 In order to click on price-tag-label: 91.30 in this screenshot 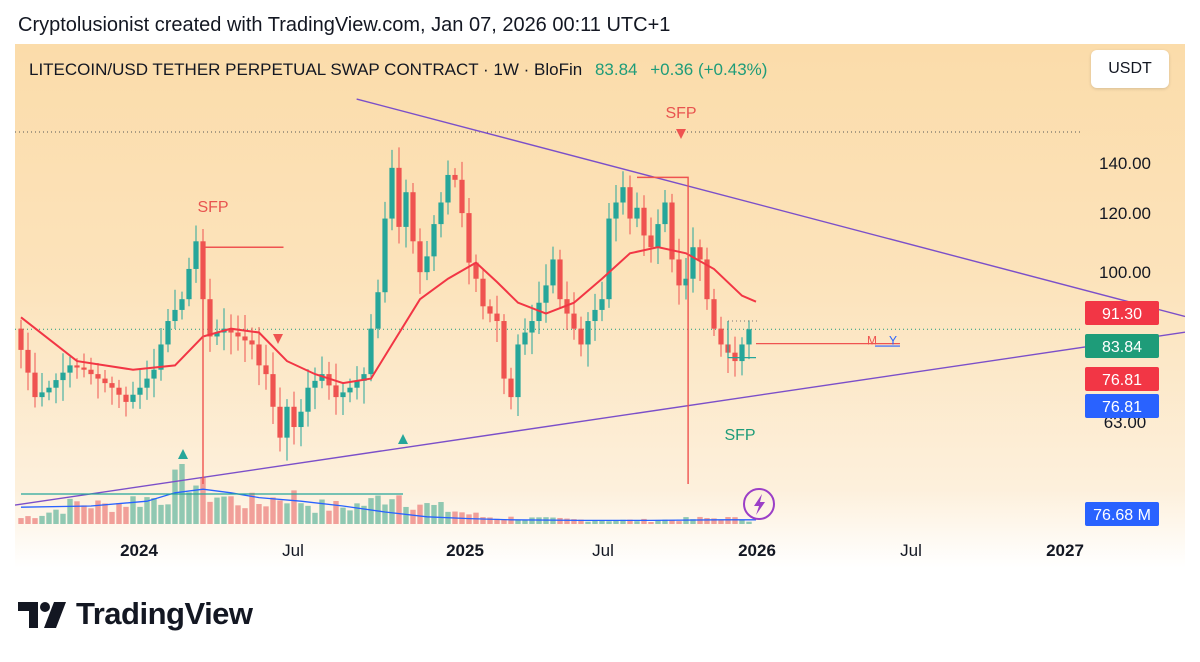, I will do `click(1122, 314)`.